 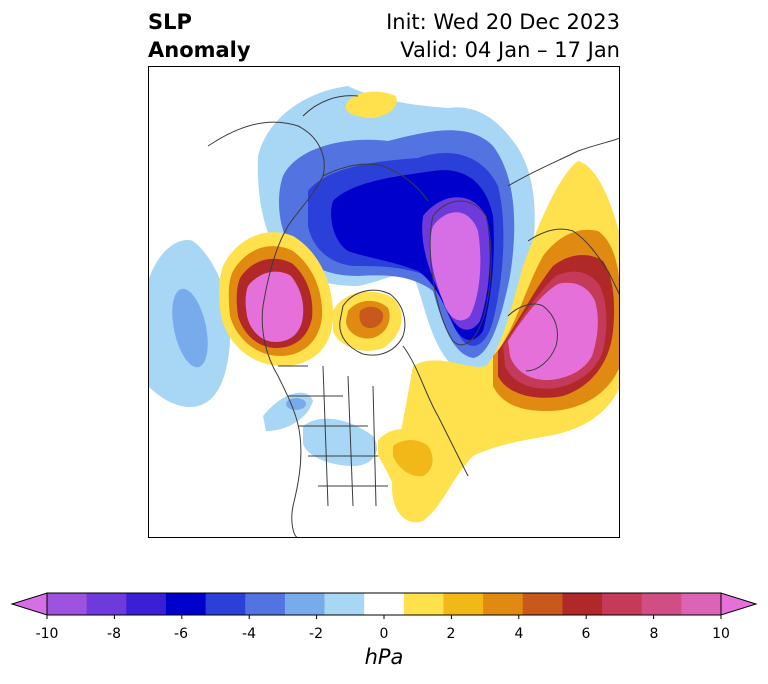 What do you see at coordinates (47, 634) in the screenshot?
I see `colorbar-tick: -10` at bounding box center [47, 634].